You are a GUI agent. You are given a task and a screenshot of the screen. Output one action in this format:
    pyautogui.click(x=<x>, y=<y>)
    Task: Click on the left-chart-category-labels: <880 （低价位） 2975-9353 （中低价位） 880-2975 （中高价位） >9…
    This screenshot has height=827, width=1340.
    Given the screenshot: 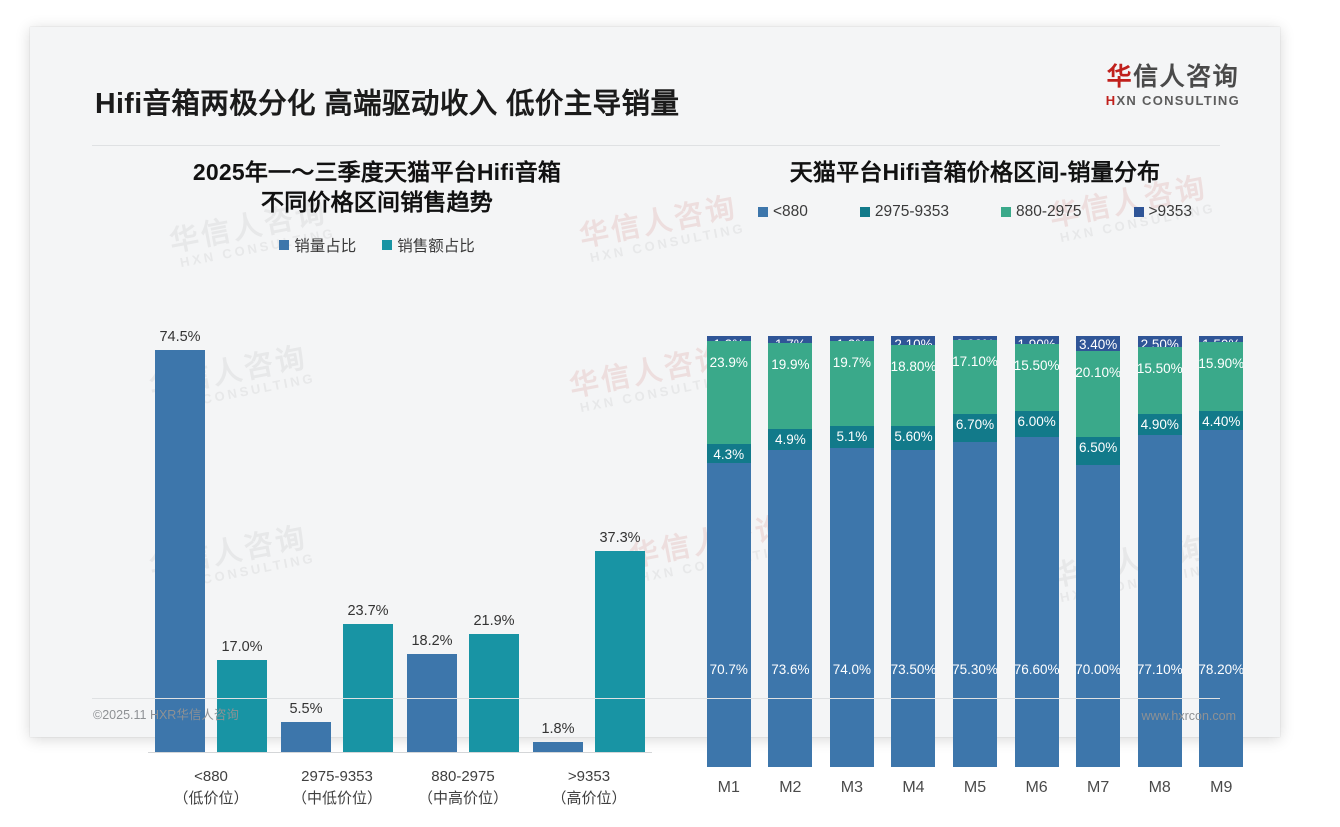 What is the action you would take?
    pyautogui.click(x=400, y=787)
    